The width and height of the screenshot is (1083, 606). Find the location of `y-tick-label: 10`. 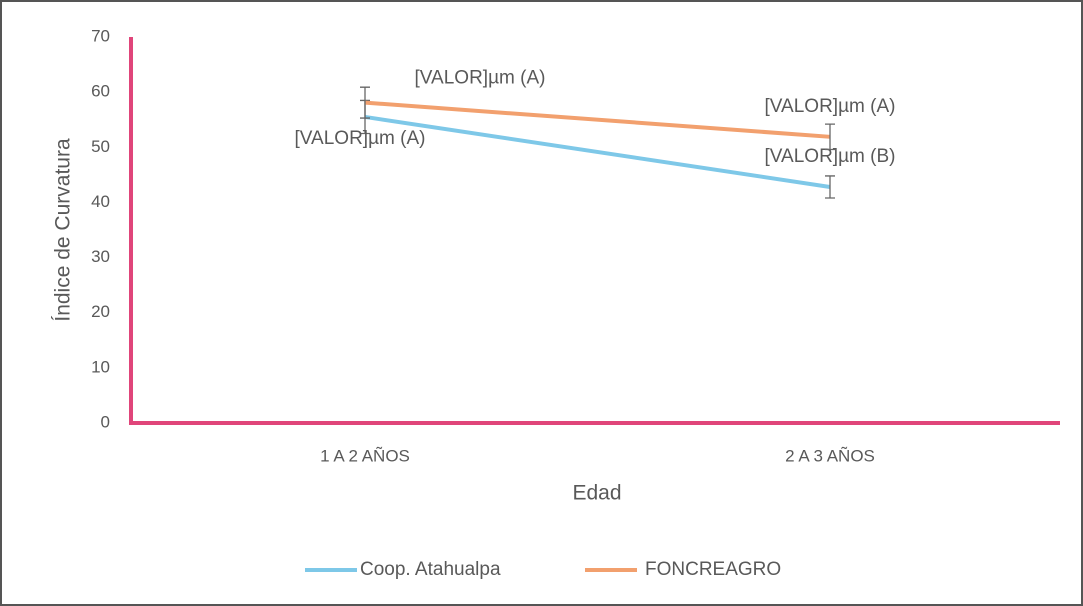

y-tick-label: 10 is located at coordinates (100, 366).